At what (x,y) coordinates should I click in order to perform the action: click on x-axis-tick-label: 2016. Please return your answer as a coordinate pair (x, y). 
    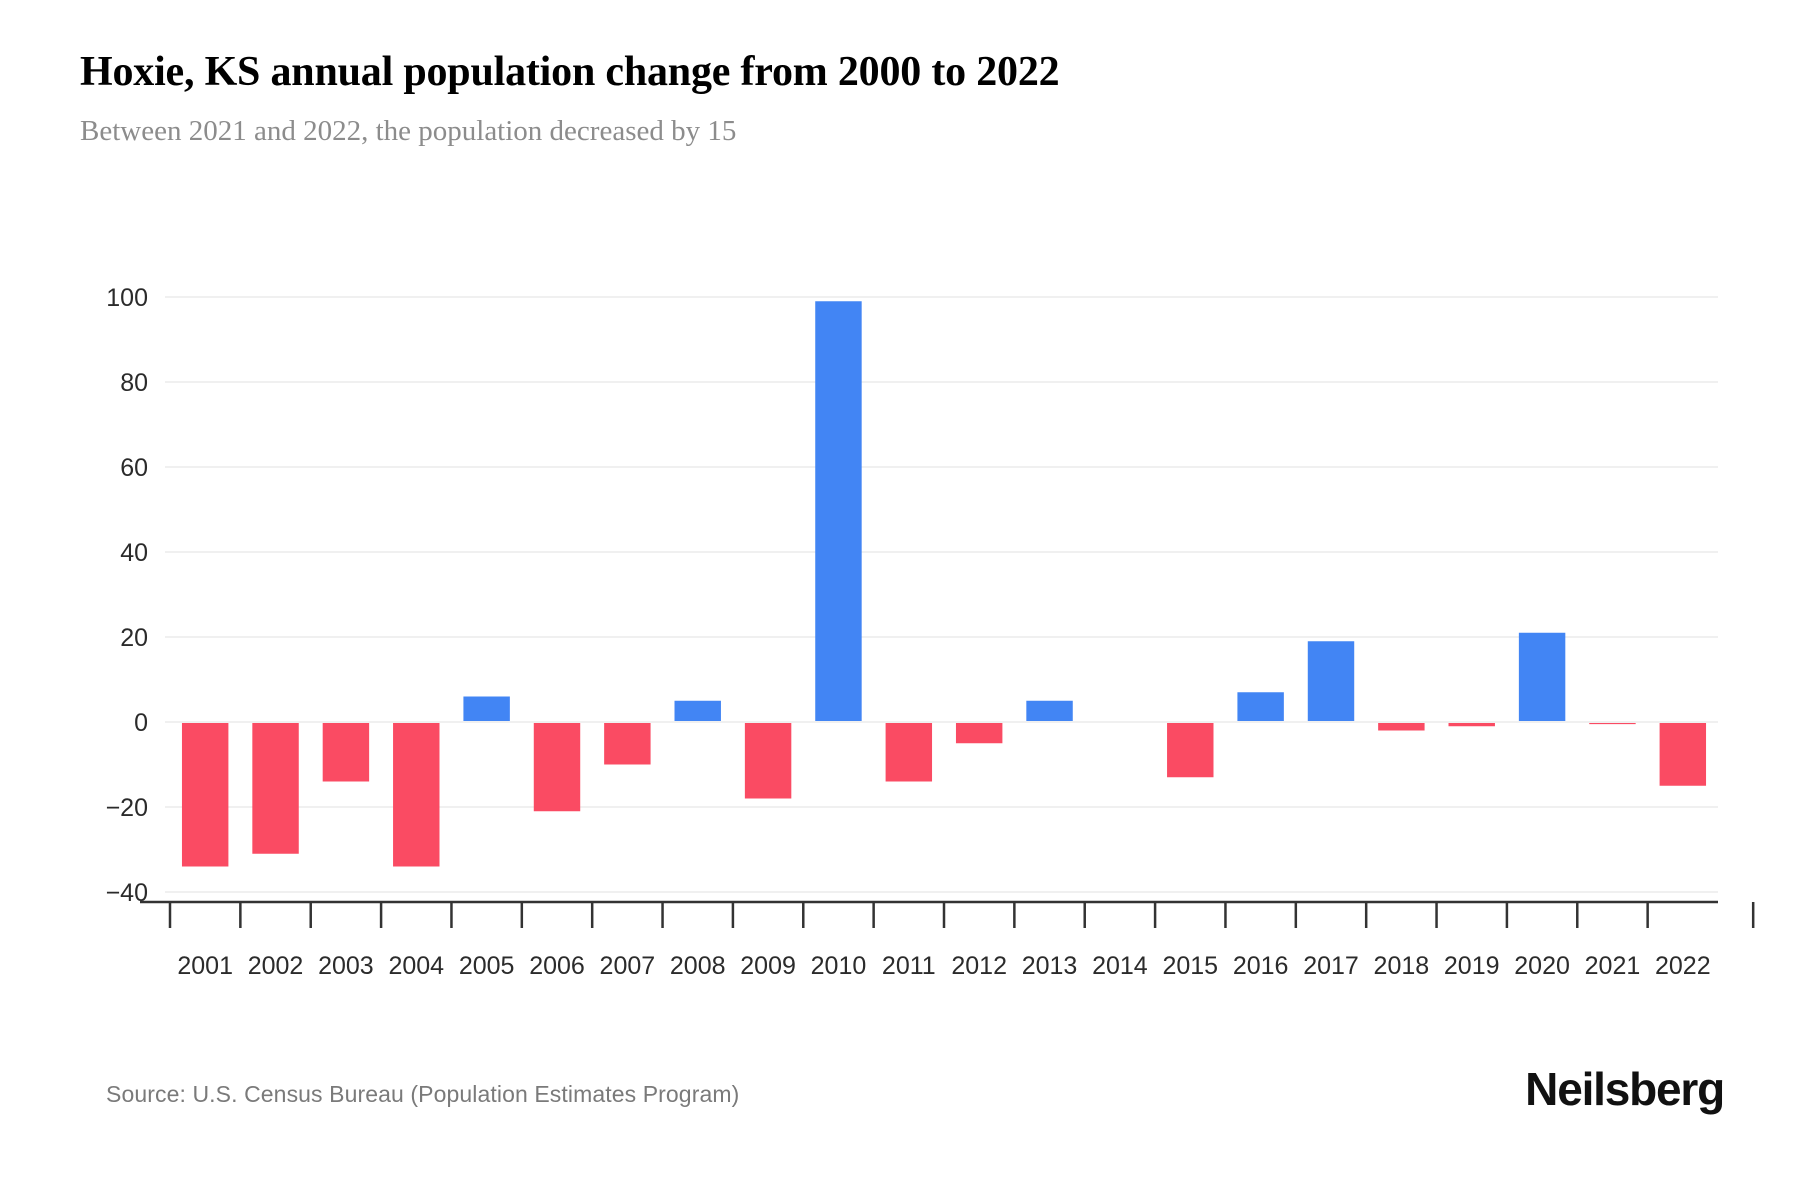
    Looking at the image, I should click on (1261, 966).